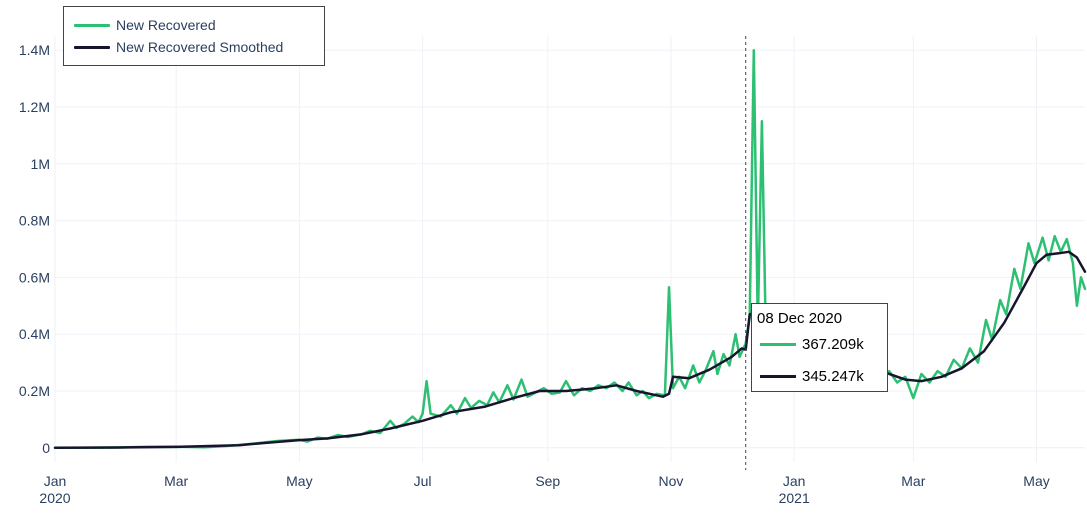 The width and height of the screenshot is (1087, 522). Describe the element at coordinates (423, 481) in the screenshot. I see `x-tick-label: Jul` at that location.